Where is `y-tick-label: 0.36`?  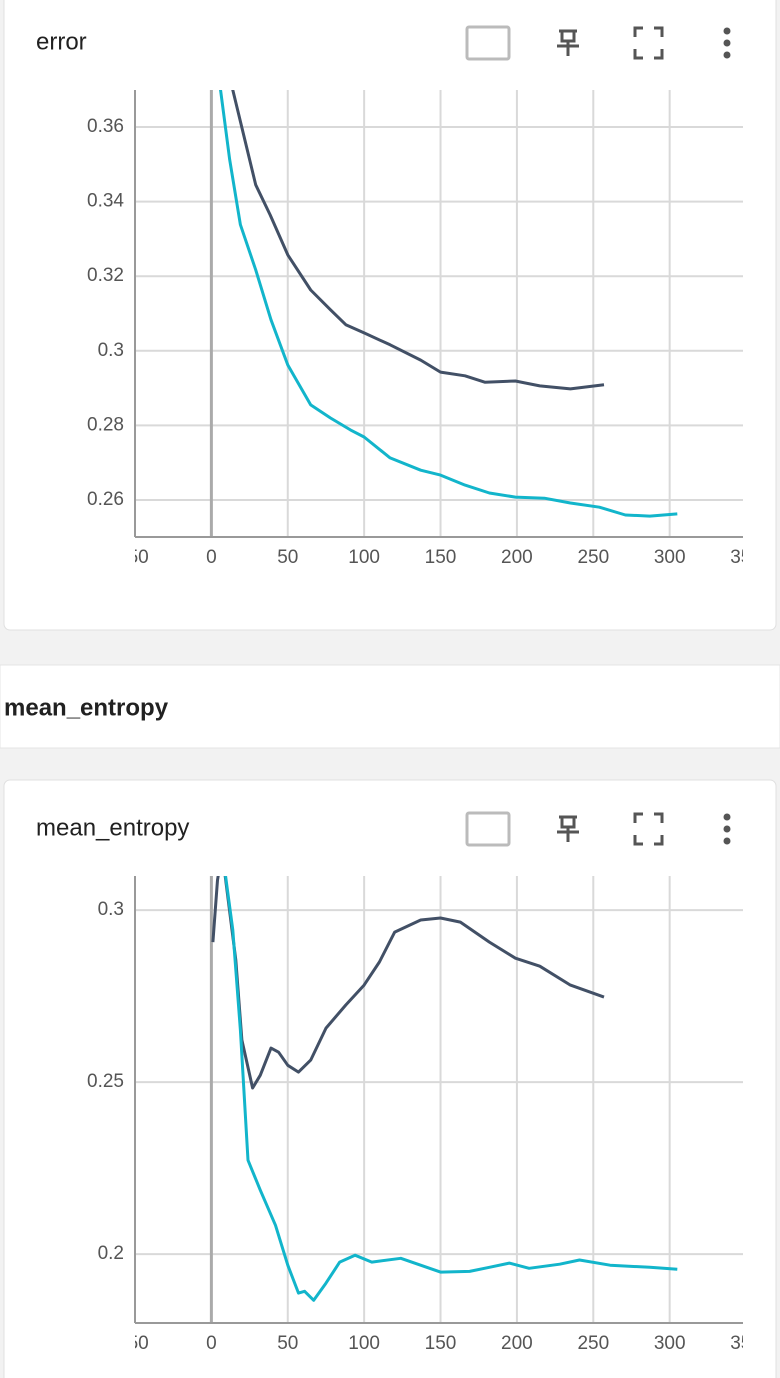
y-tick-label: 0.36 is located at coordinates (105, 126).